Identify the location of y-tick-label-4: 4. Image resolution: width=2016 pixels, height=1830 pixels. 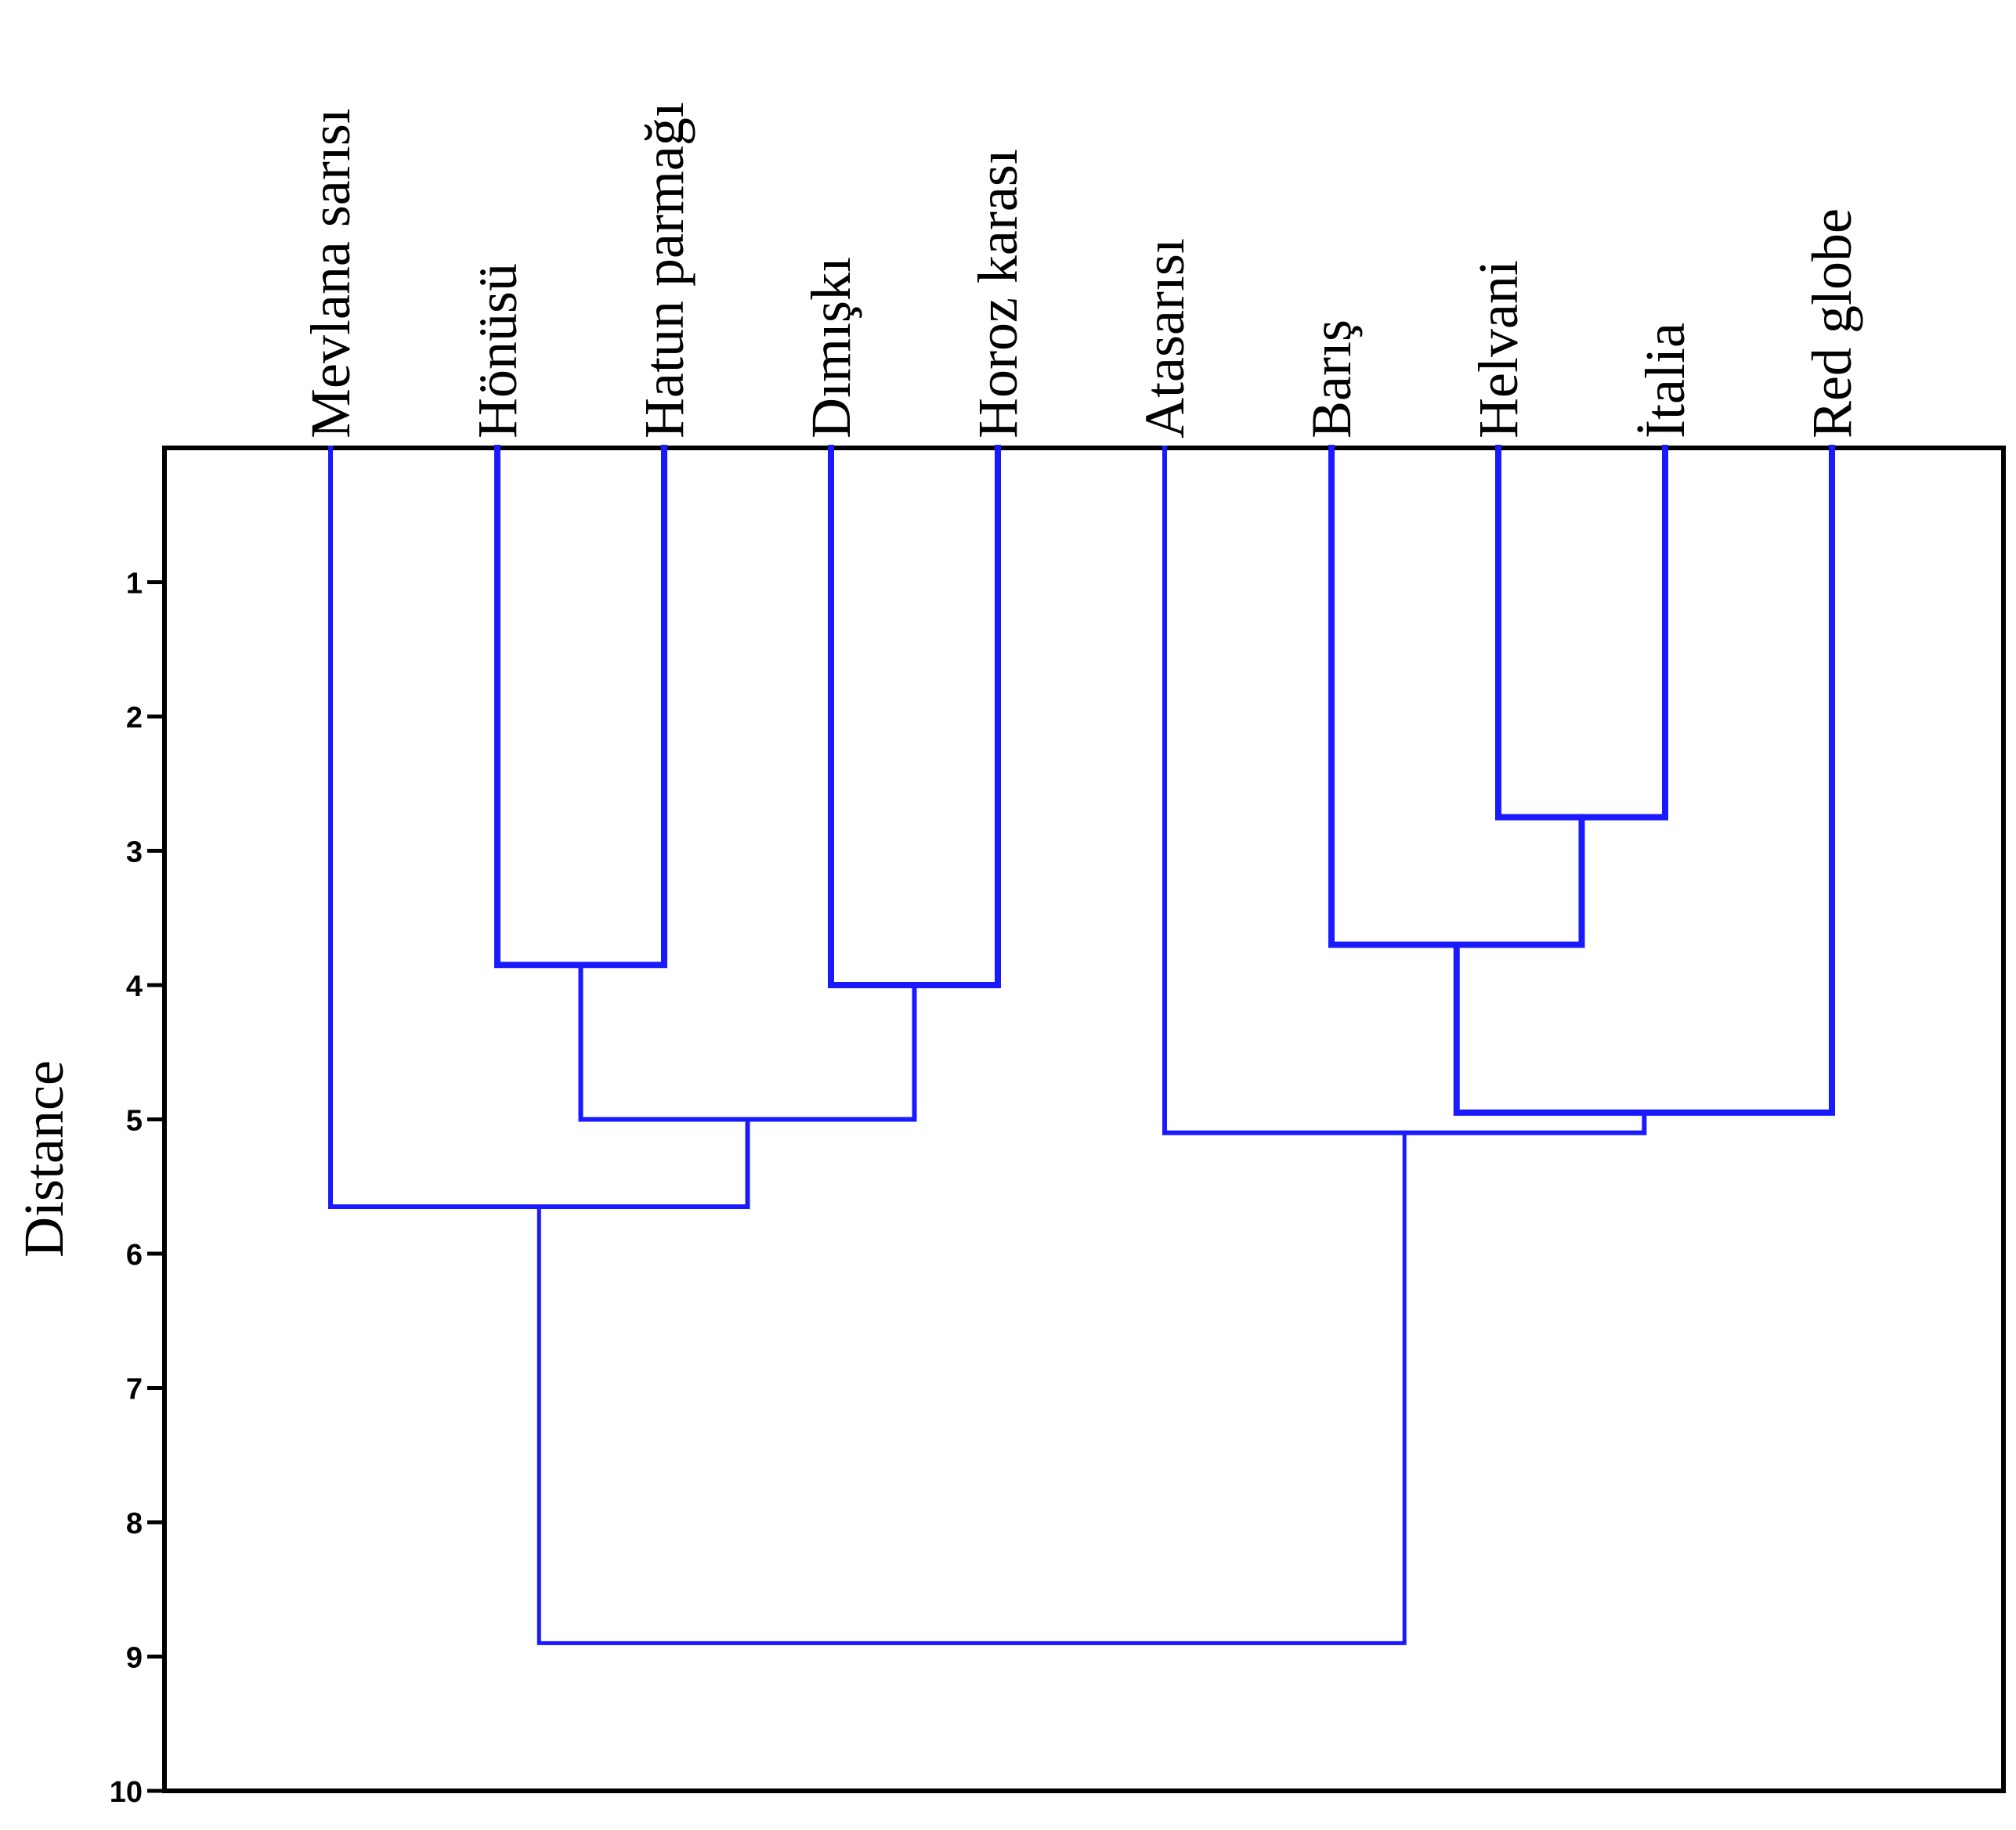
(134, 987).